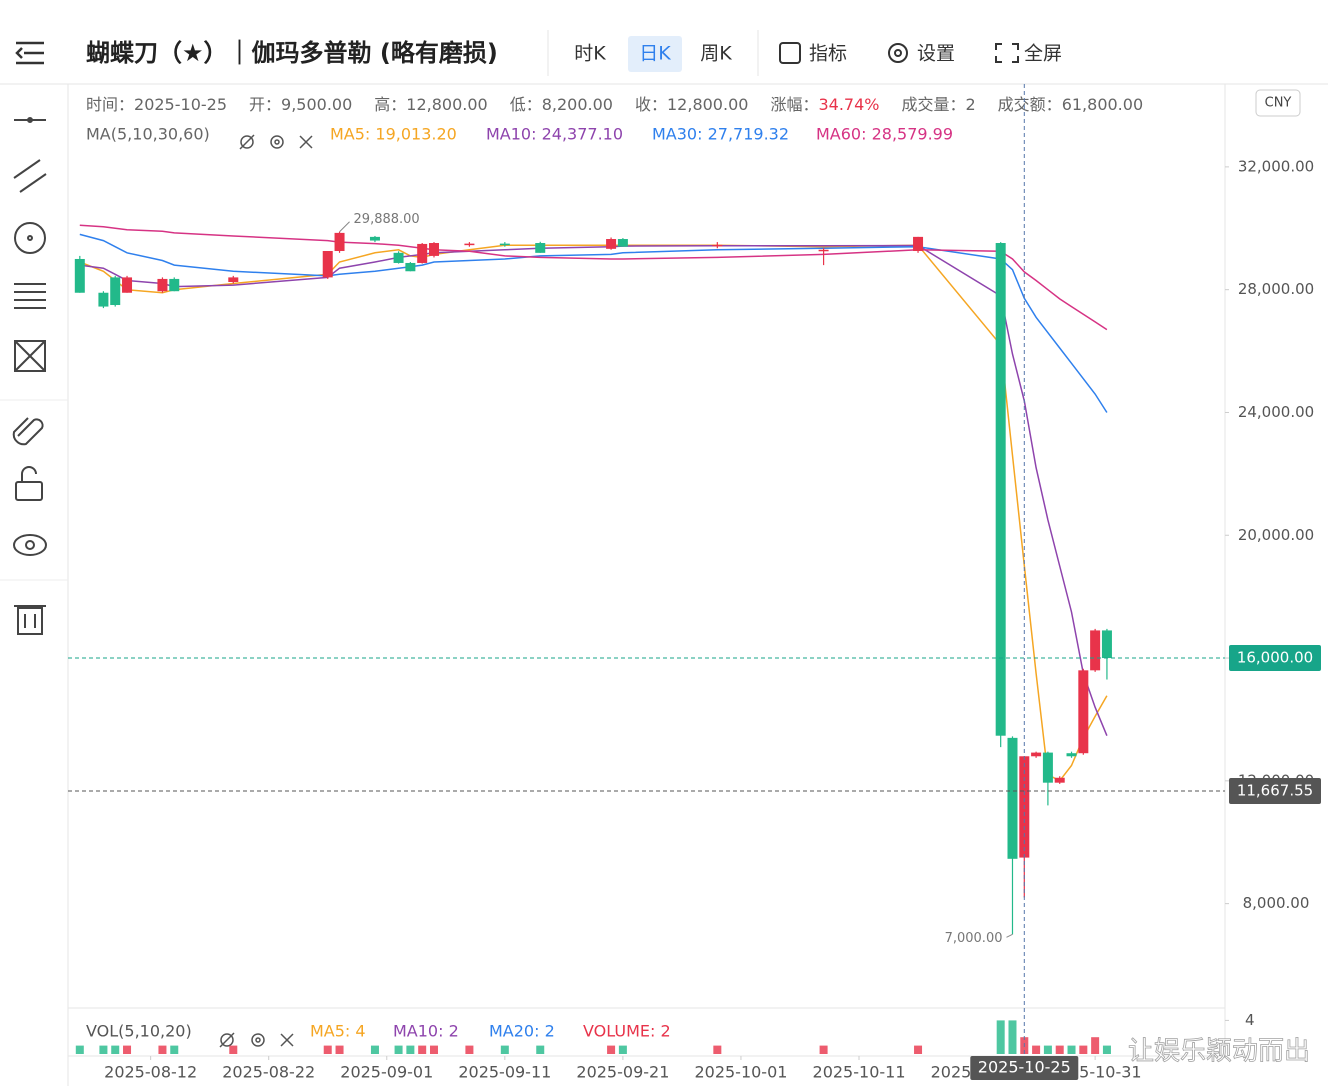 This screenshot has width=1328, height=1086. Describe the element at coordinates (1219, 1052) in the screenshot. I see `watermark: 让娱乐颖动而出` at that location.